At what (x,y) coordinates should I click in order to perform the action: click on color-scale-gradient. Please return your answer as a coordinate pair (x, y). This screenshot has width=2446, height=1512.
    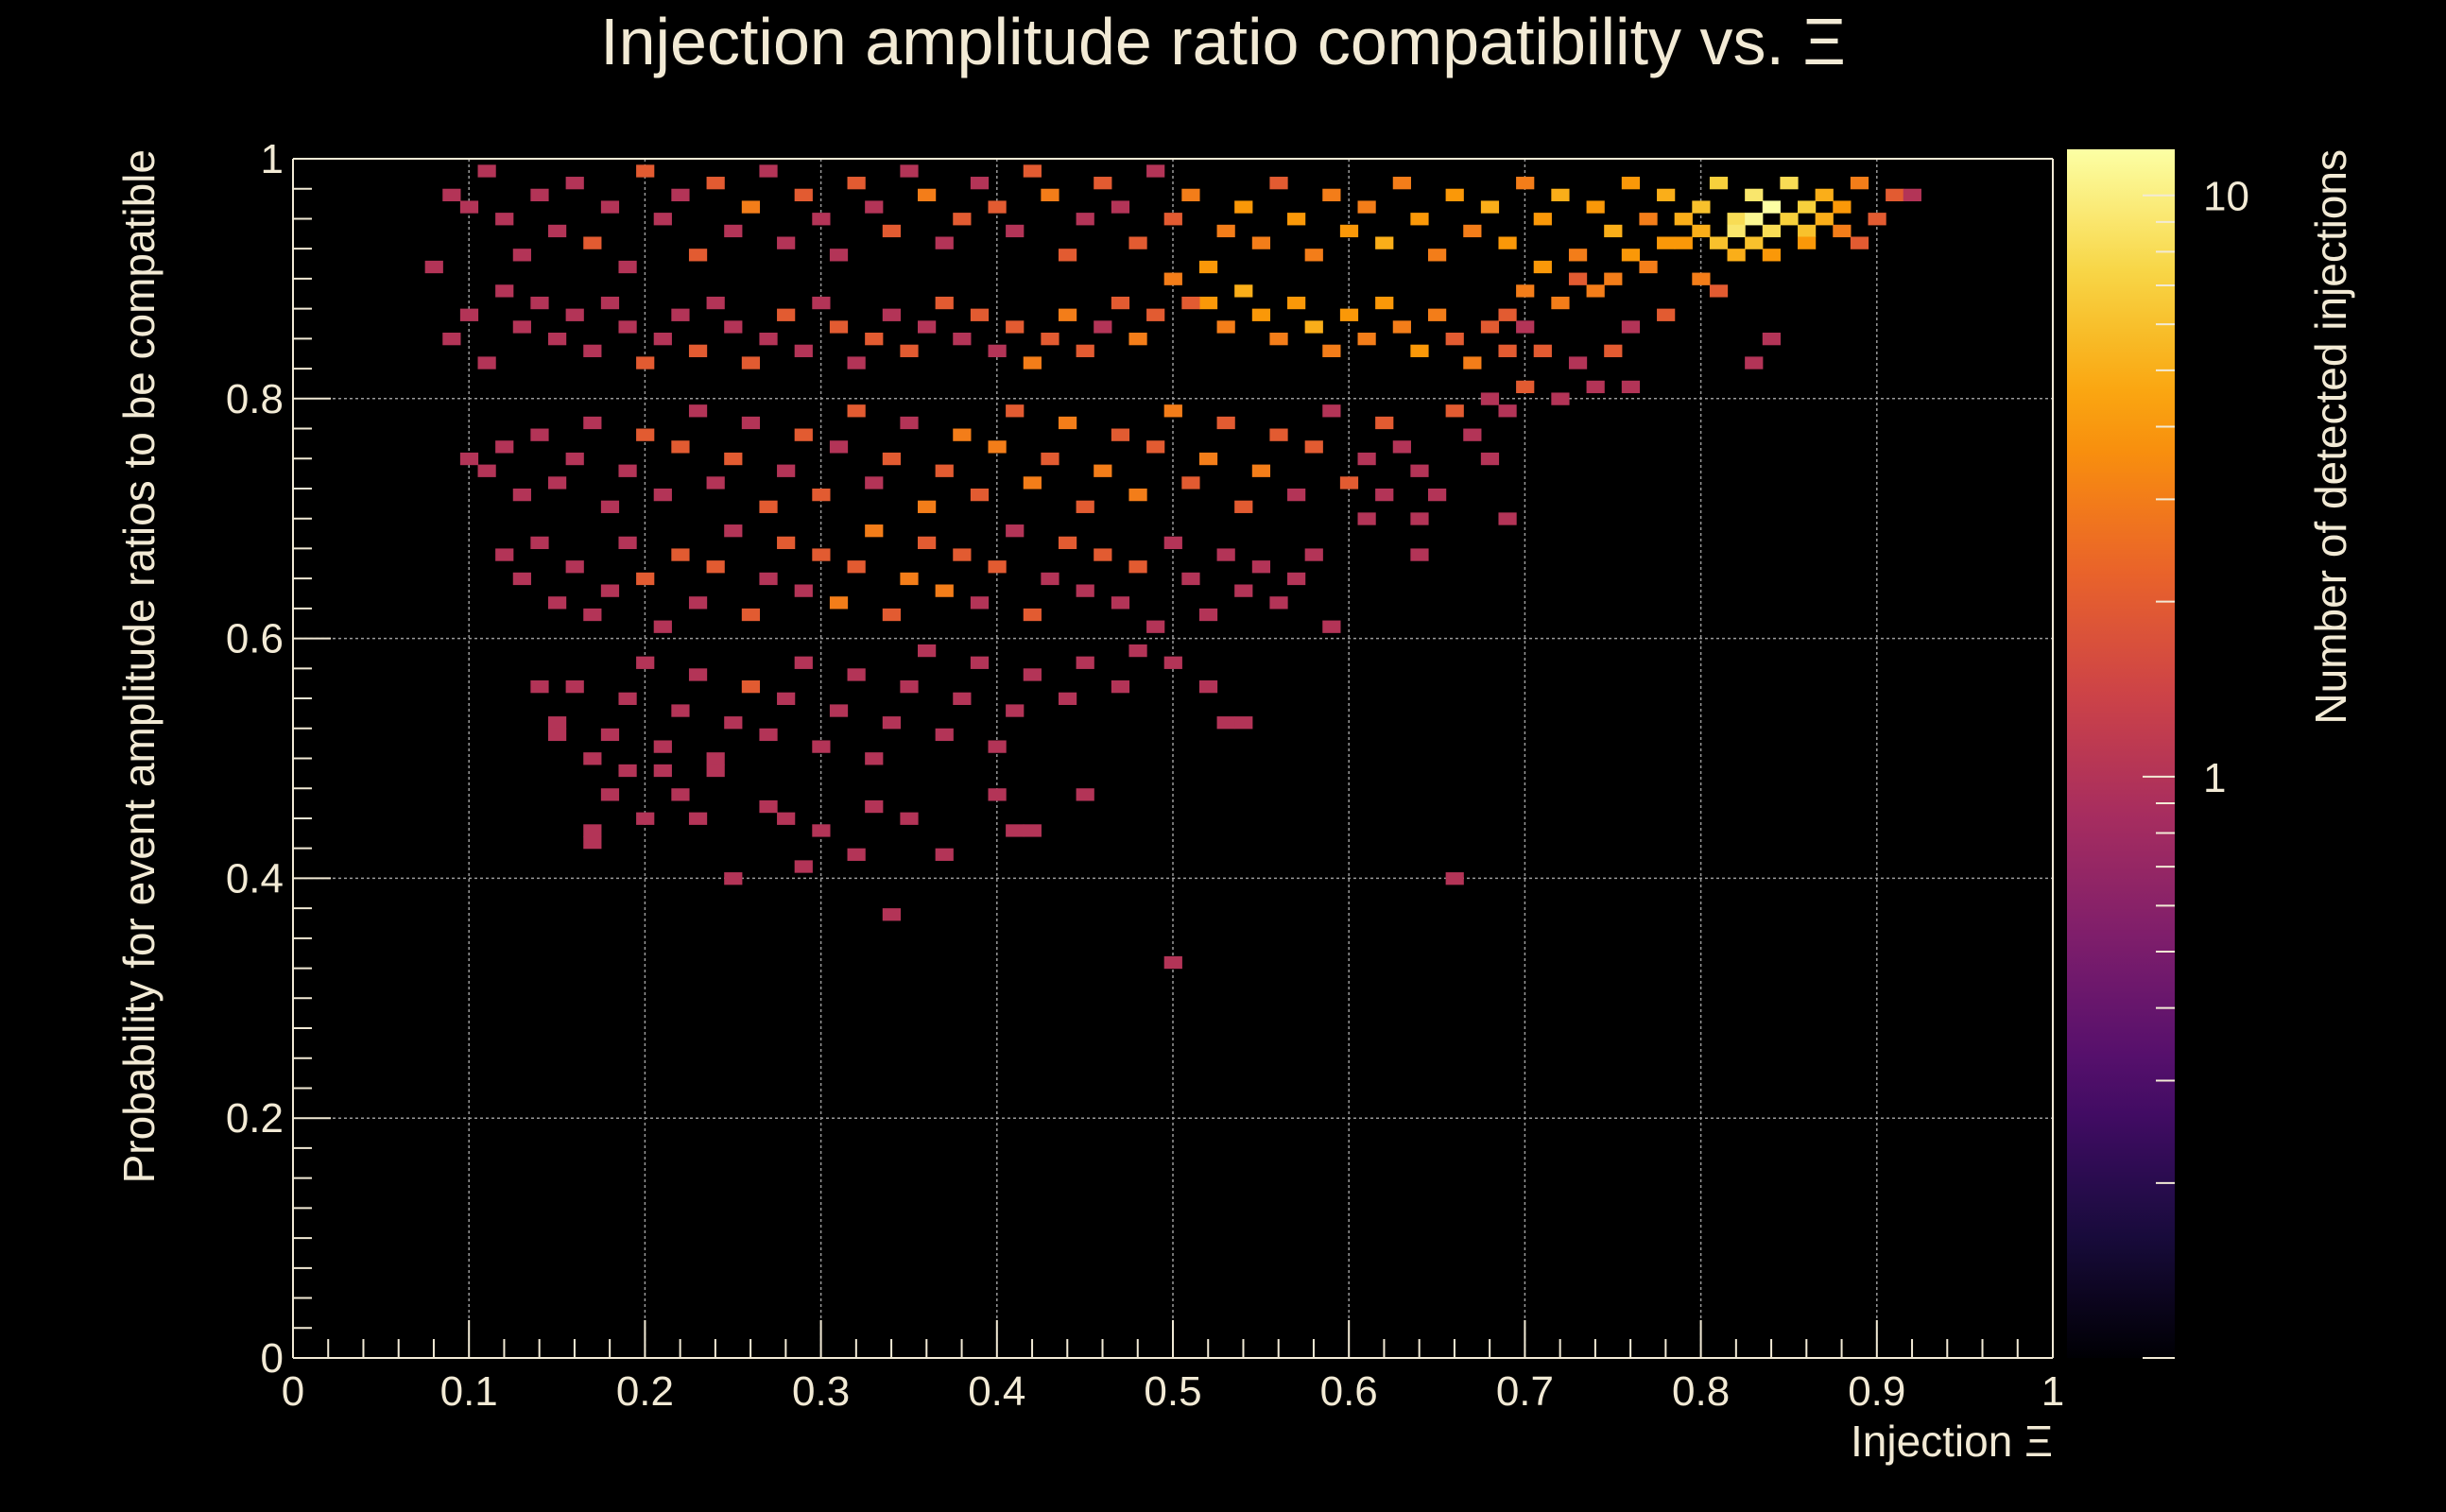
    Looking at the image, I should click on (2121, 753).